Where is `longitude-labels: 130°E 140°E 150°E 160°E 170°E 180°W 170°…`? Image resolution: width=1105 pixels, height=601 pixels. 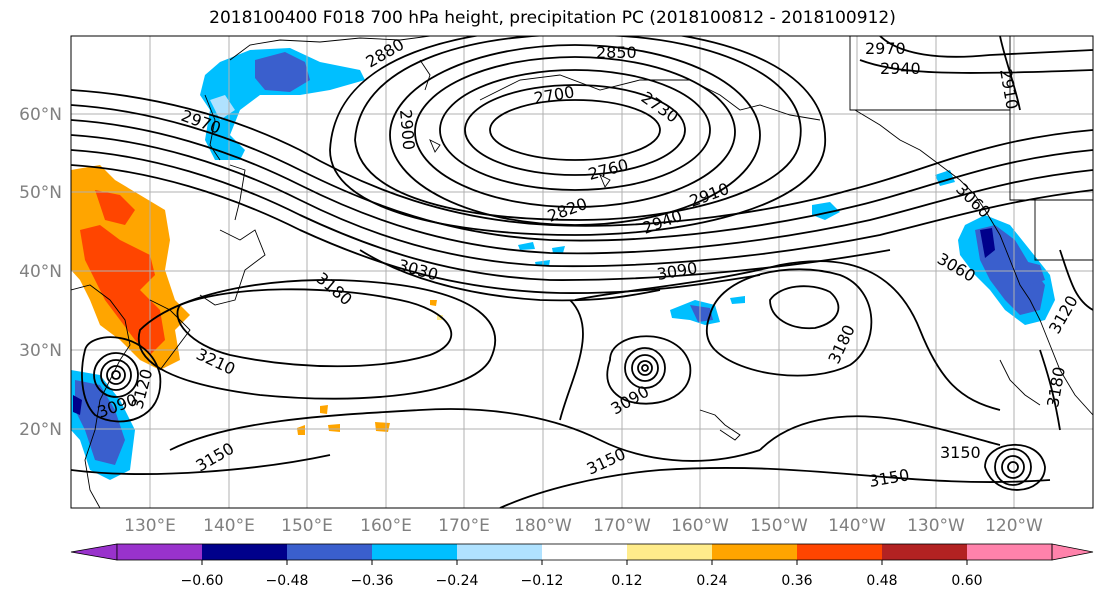 longitude-labels: 130°E 140°E 150°E 160°E 170°E 180°W 170°… is located at coordinates (583, 526).